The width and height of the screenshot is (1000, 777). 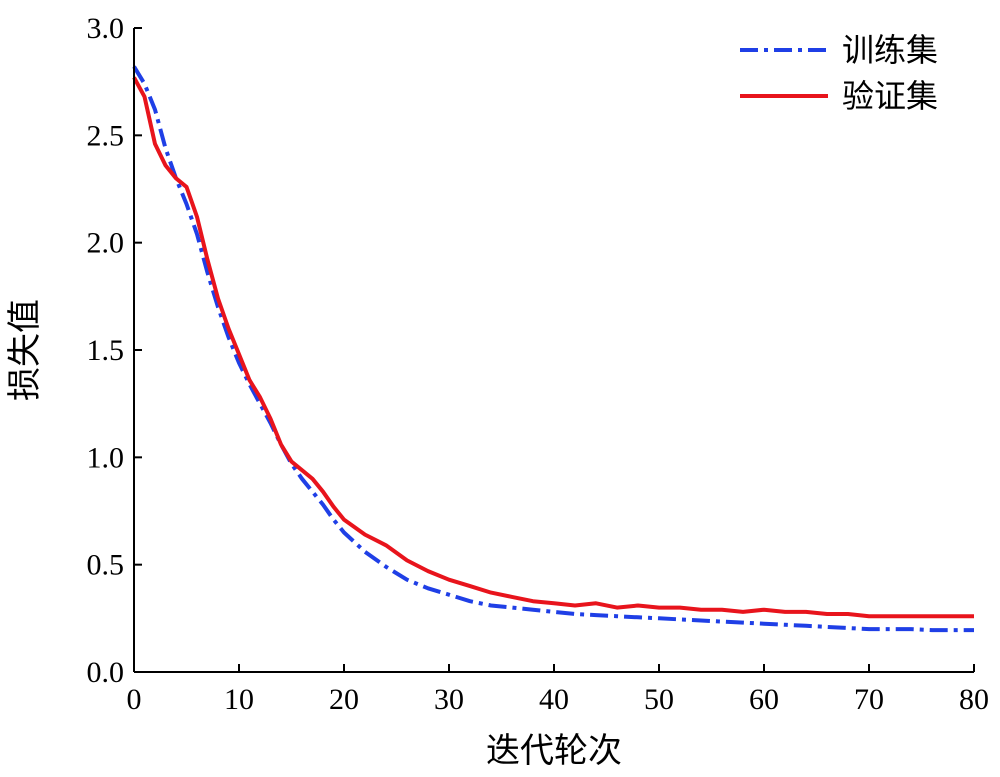 What do you see at coordinates (106, 350) in the screenshot?
I see `y-tick-label: 1.5` at bounding box center [106, 350].